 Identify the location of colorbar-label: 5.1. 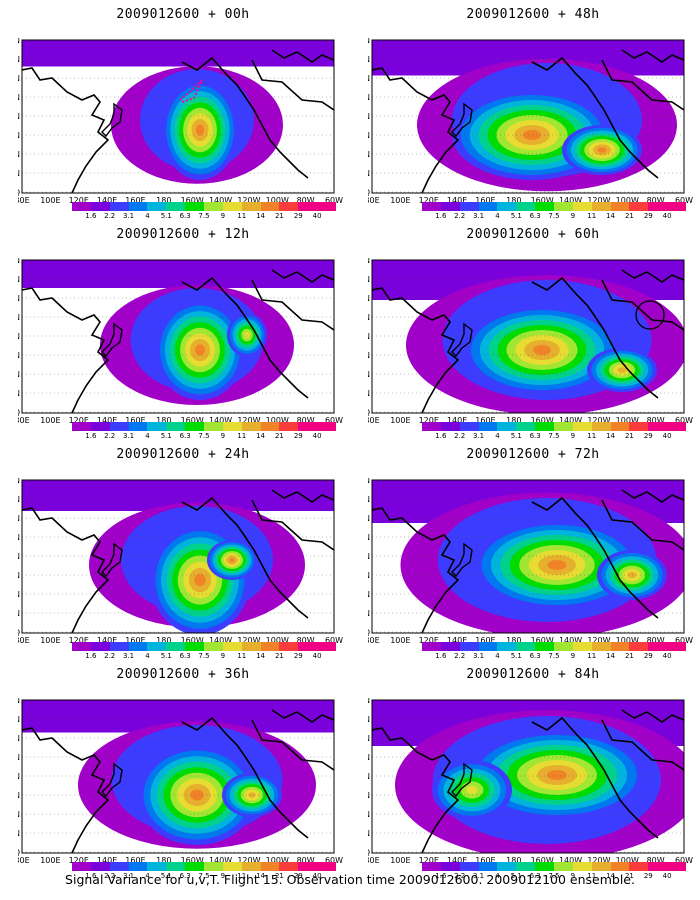
(166, 436).